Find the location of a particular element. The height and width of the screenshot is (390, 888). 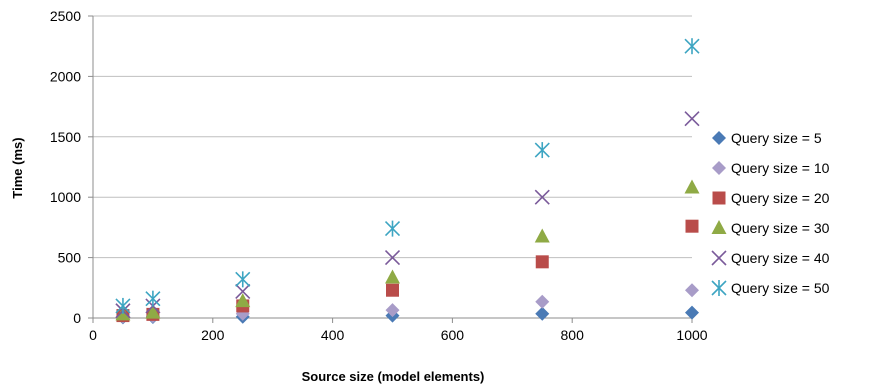

legend-label: Query size = 40 is located at coordinates (780, 258).